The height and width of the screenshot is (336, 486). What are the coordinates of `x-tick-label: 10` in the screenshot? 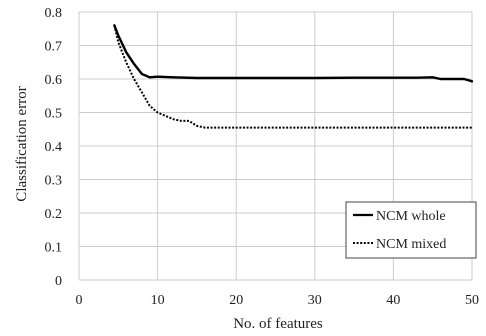 It's located at (158, 300).